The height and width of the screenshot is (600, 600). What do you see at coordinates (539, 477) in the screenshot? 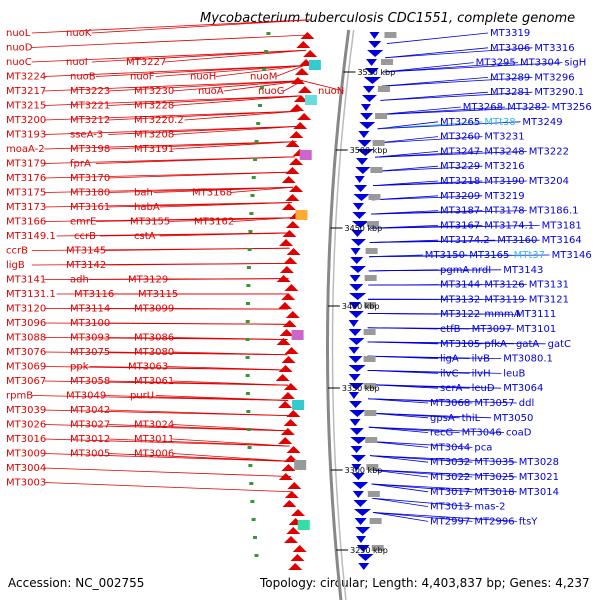
I see `gene-label-right: MT3021` at bounding box center [539, 477].